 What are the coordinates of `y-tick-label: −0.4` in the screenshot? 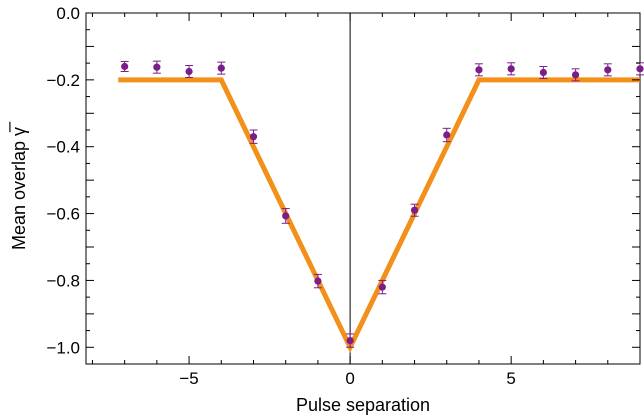 It's located at (63, 147).